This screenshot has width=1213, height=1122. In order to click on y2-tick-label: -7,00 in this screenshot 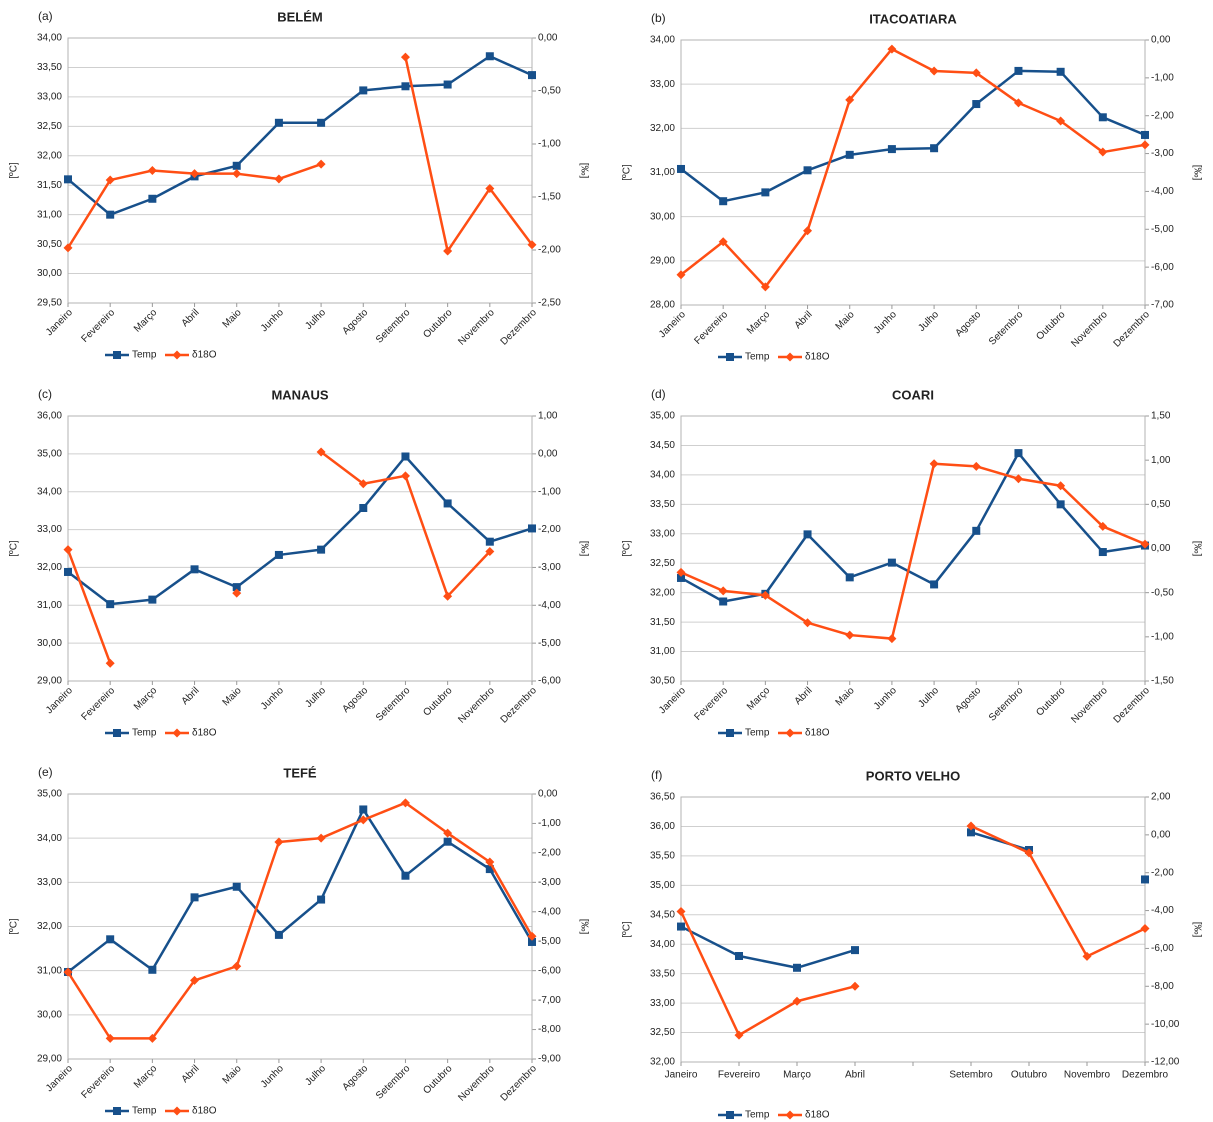, I will do `click(549, 1000)`.